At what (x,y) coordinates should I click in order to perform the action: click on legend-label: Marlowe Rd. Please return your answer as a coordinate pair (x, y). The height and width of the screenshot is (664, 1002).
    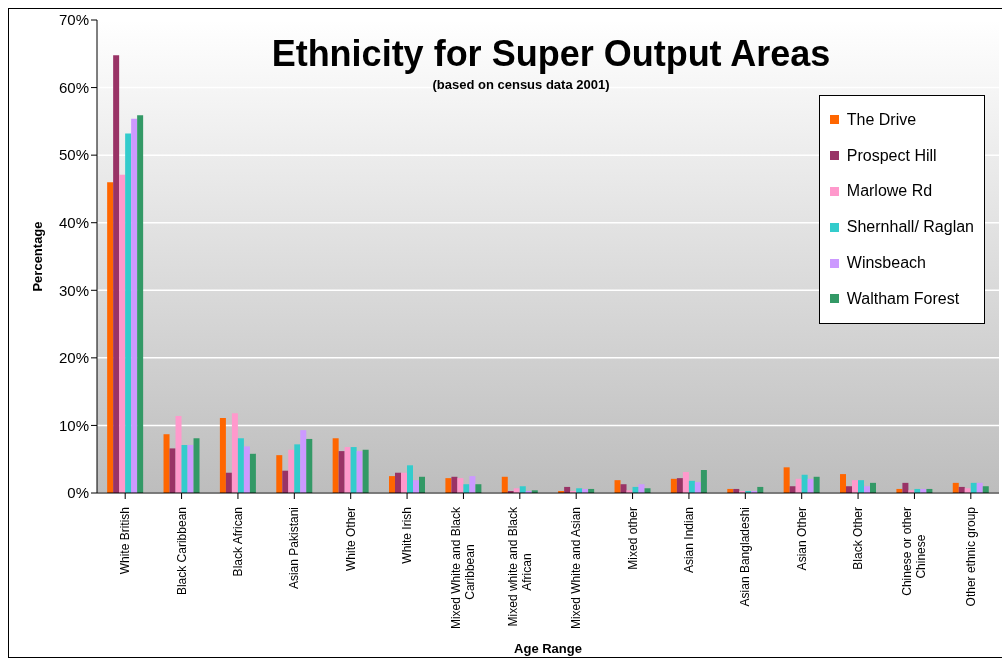
    Looking at the image, I should click on (889, 191).